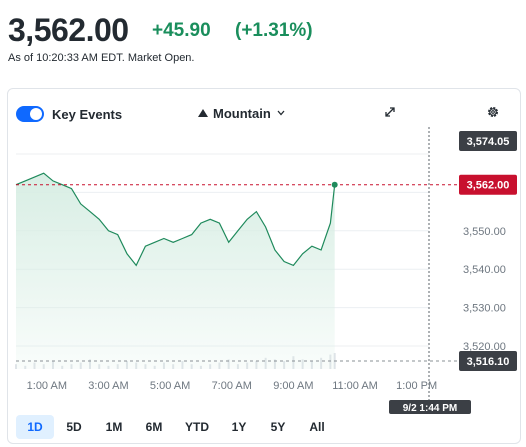 Image resolution: width=526 pixels, height=447 pixels. I want to click on x-tick-label: 11:00 AM, so click(355, 386).